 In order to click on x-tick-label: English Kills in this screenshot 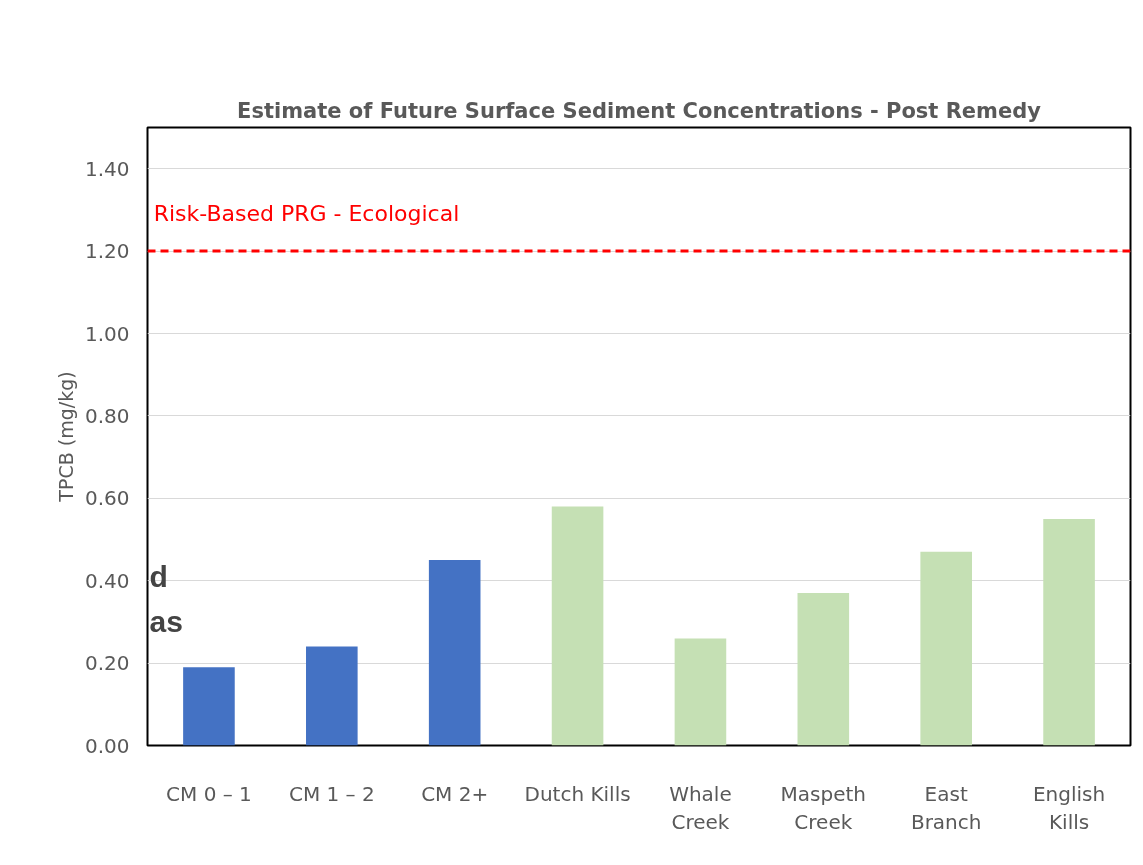, I will do `click(1069, 808)`.